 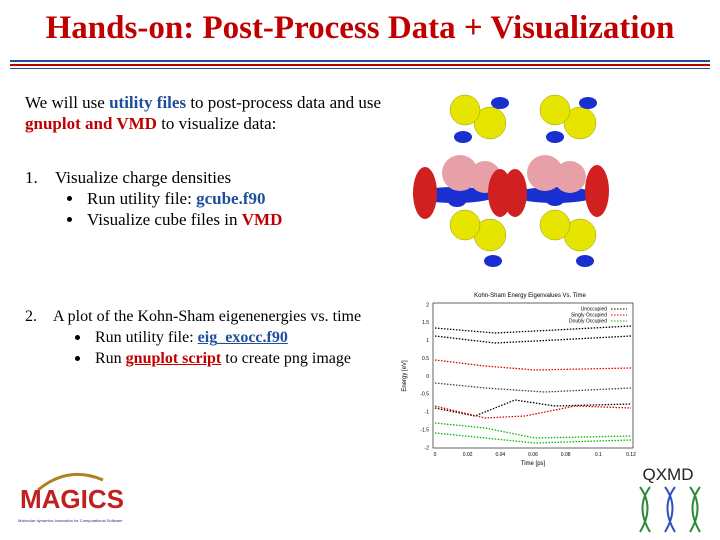 What do you see at coordinates (631, 455) in the screenshot?
I see `plot-x-tick: 0.12` at bounding box center [631, 455].